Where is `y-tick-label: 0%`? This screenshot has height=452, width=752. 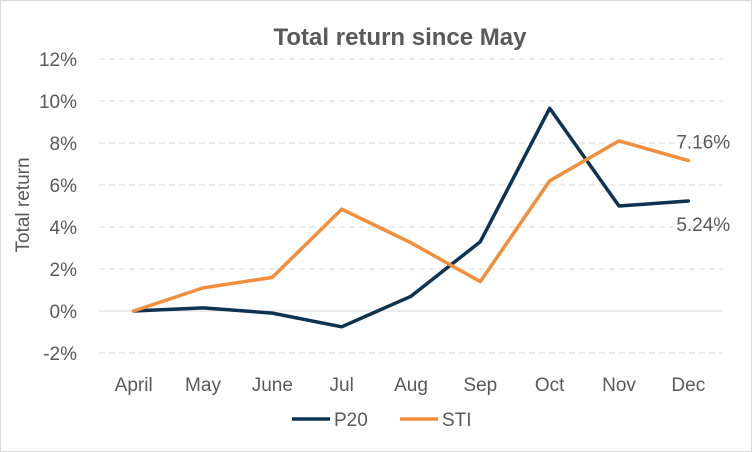
y-tick-label: 0% is located at coordinates (64, 312).